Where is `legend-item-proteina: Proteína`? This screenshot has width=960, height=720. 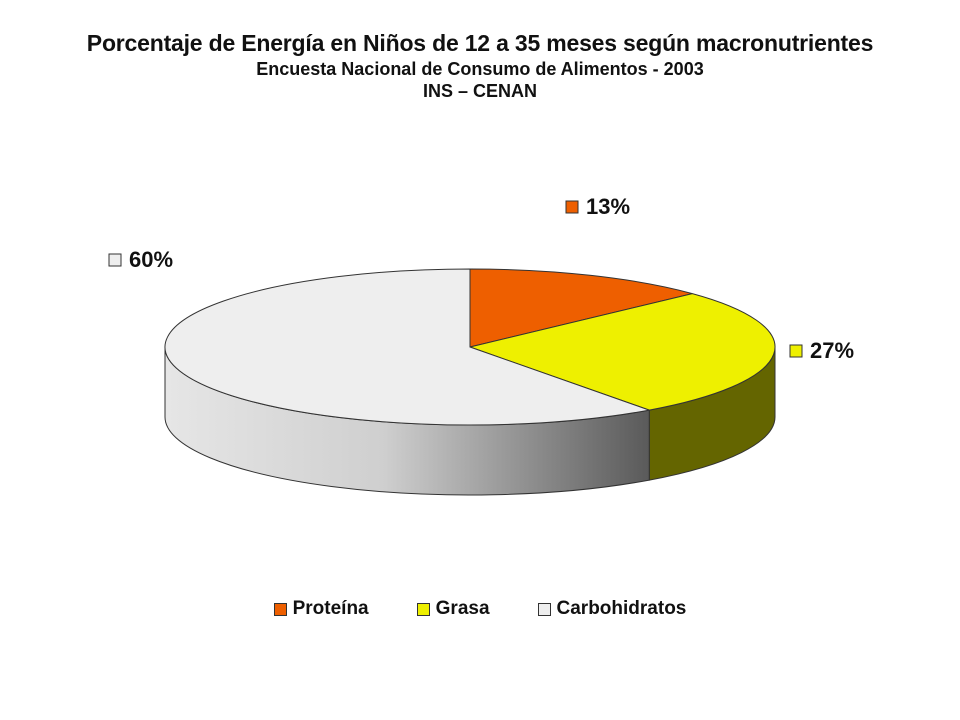
legend-item-proteina: Proteína is located at coordinates (321, 609).